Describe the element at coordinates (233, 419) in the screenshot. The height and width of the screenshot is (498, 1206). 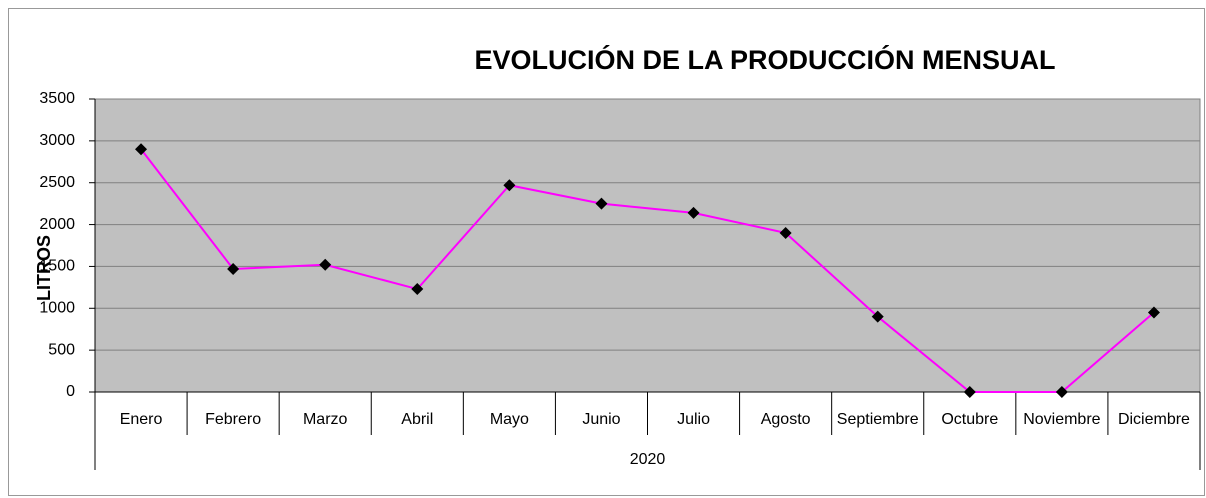
I see `x-tick-label: Febrero` at that location.